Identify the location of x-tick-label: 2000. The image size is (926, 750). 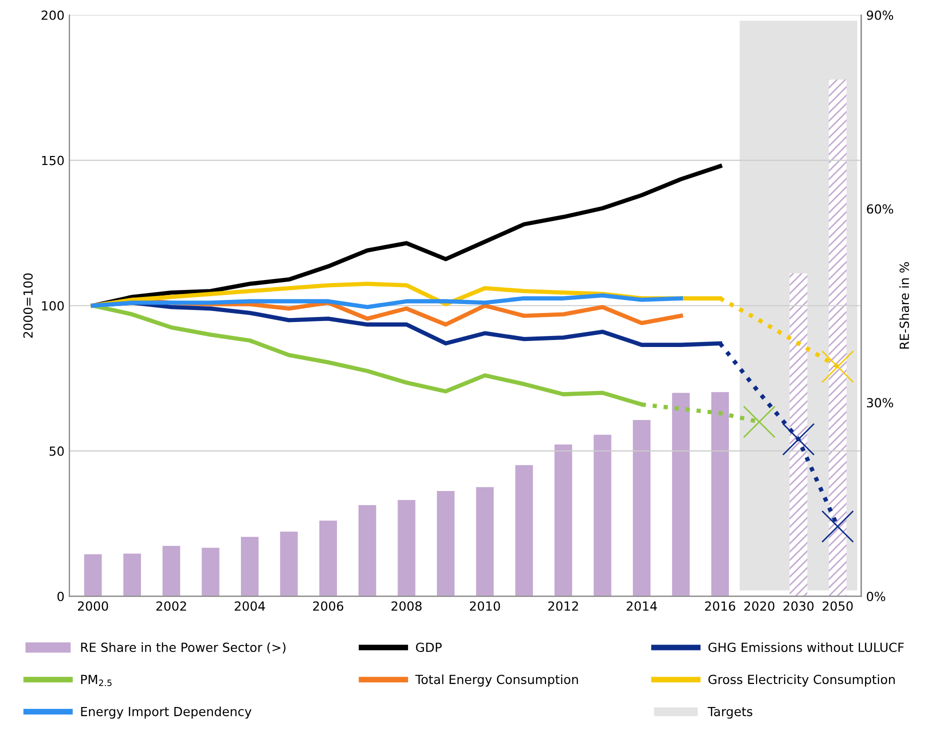
(93, 606).